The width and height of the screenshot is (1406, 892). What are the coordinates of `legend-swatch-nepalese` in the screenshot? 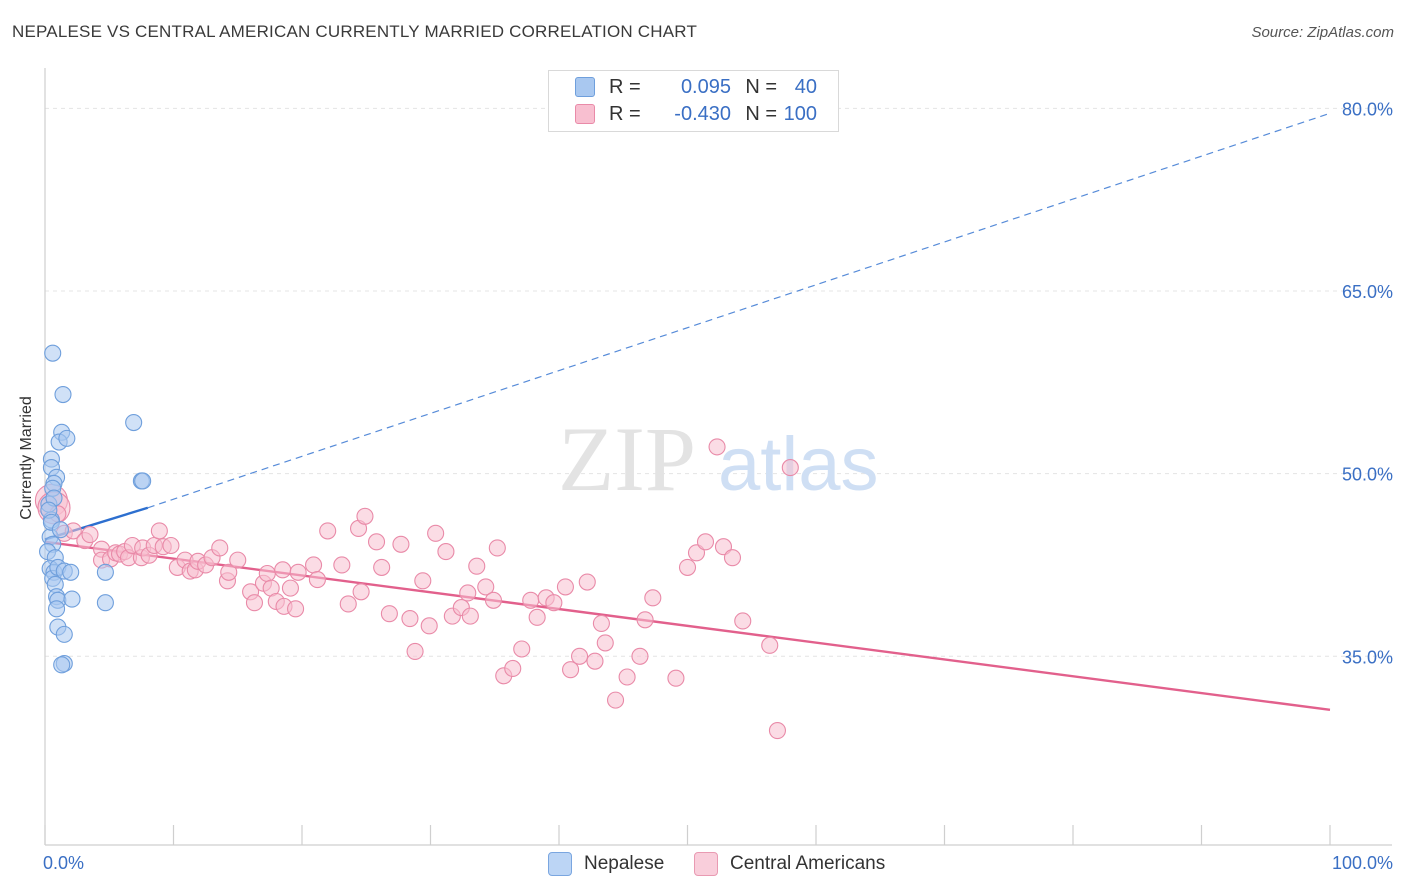 It's located at (585, 87).